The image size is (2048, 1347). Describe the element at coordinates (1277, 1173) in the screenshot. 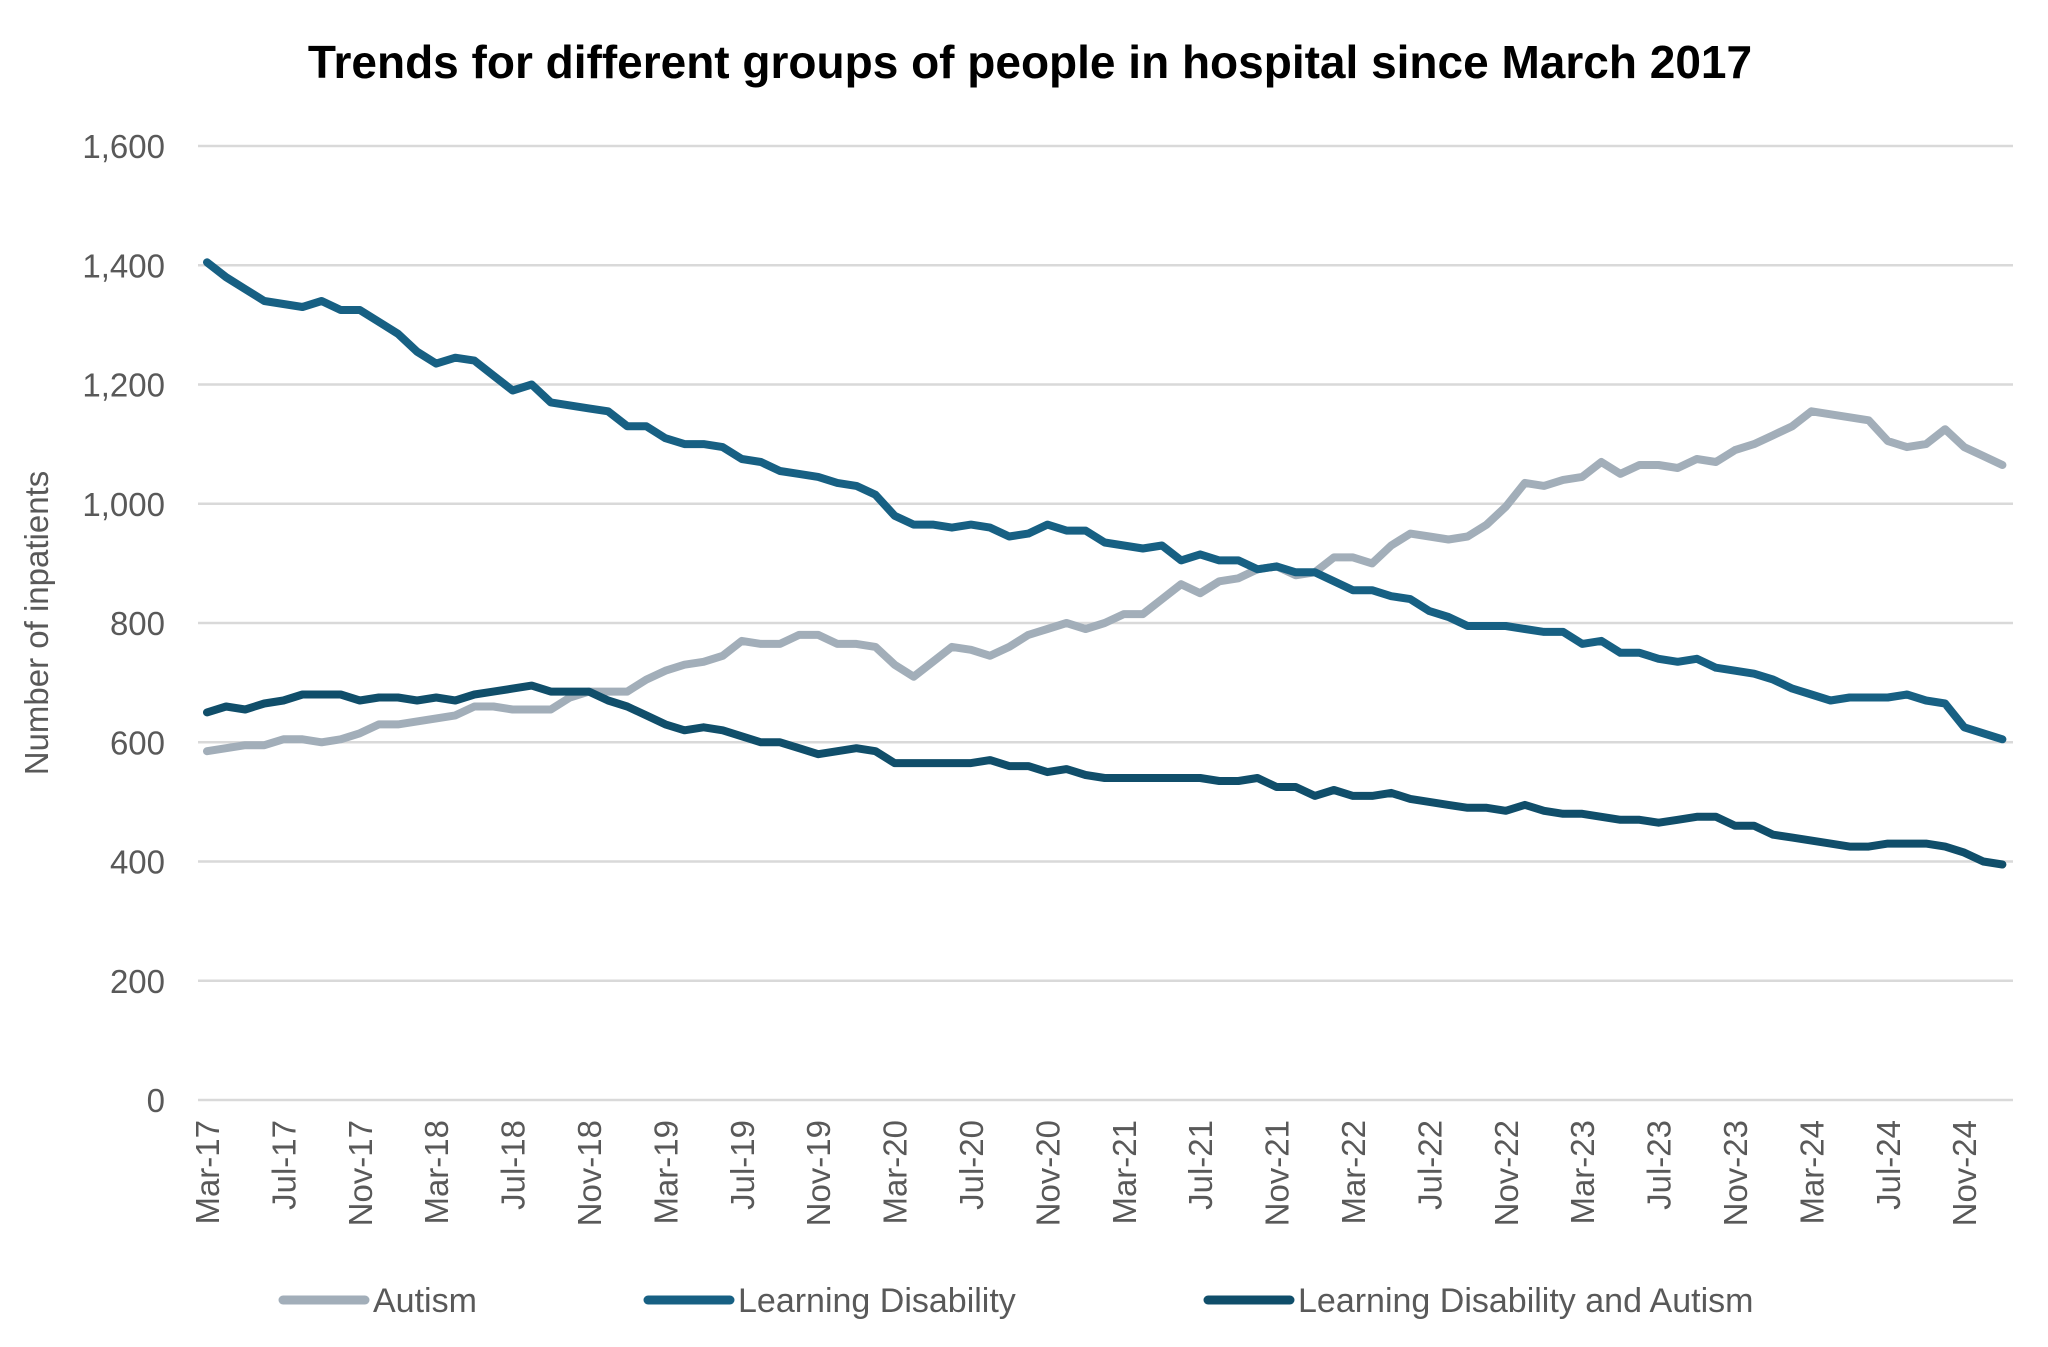

I see `x-tick-label: Nov-21` at that location.